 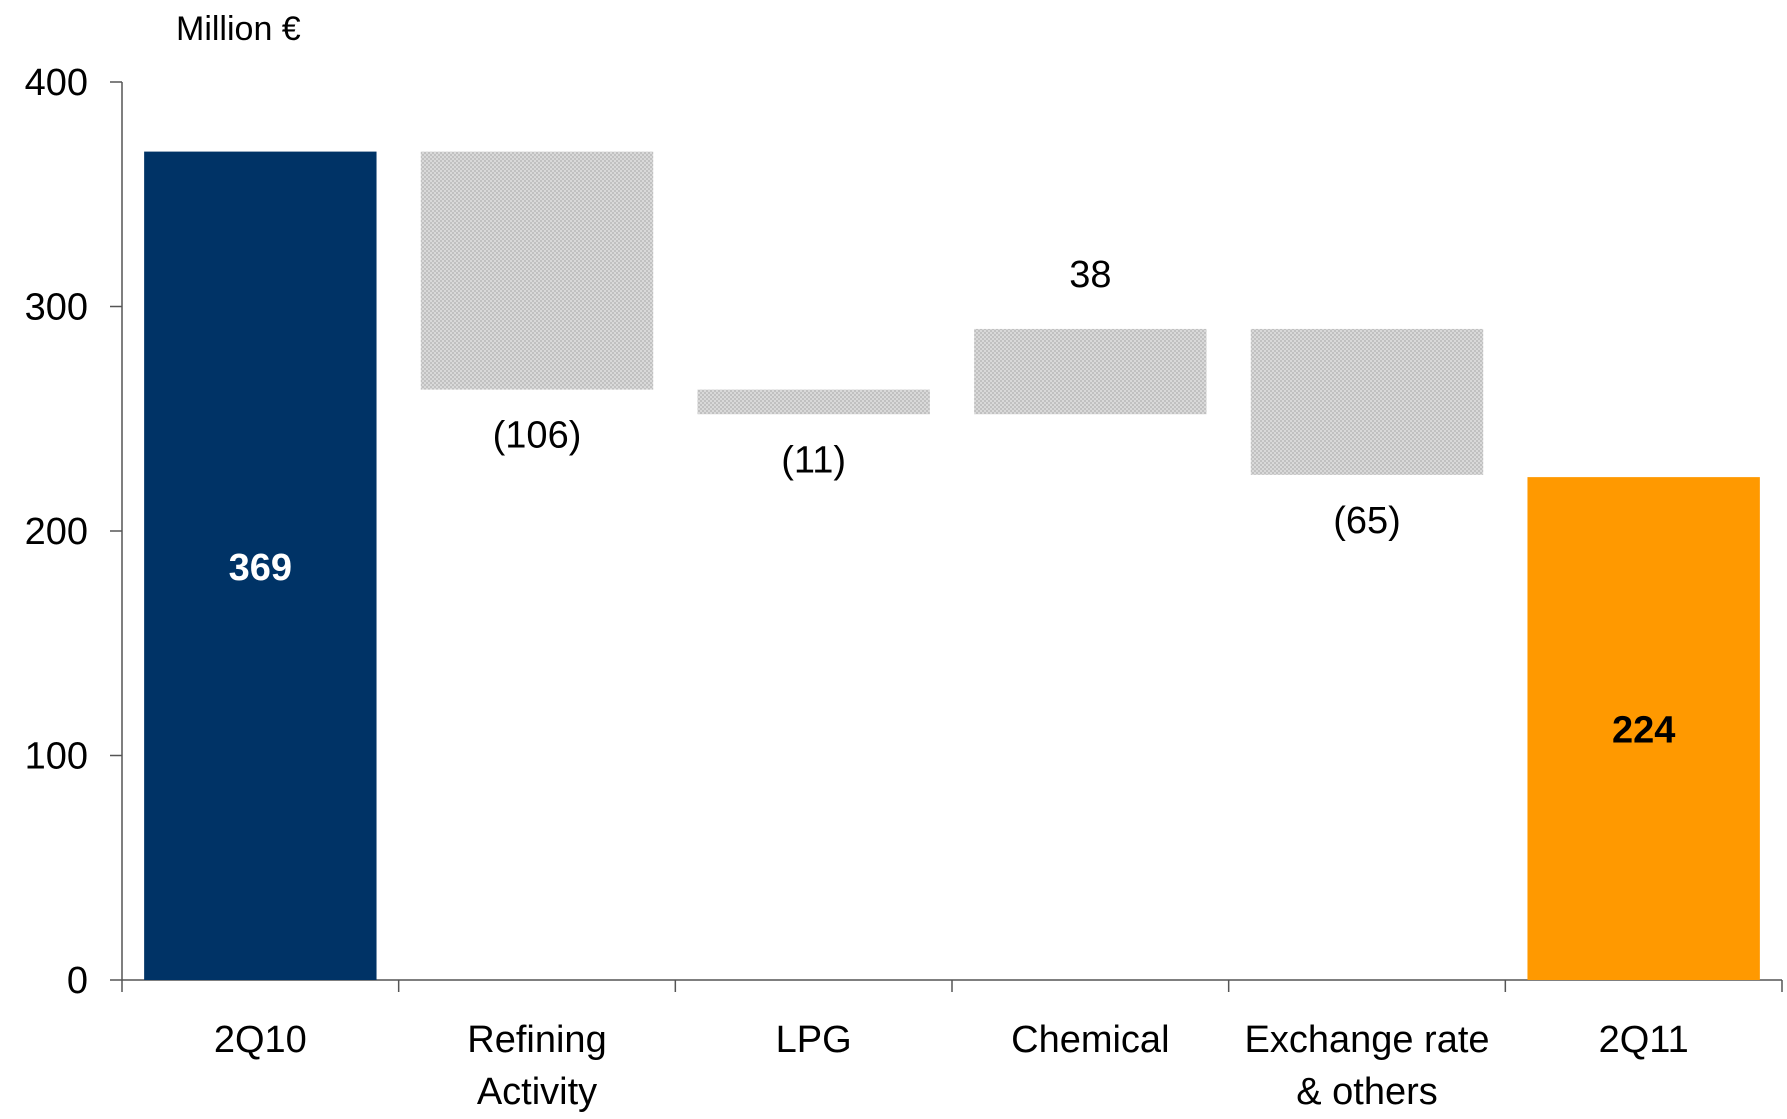 What do you see at coordinates (1366, 1066) in the screenshot?
I see `category-label-4: Exchange rate & others` at bounding box center [1366, 1066].